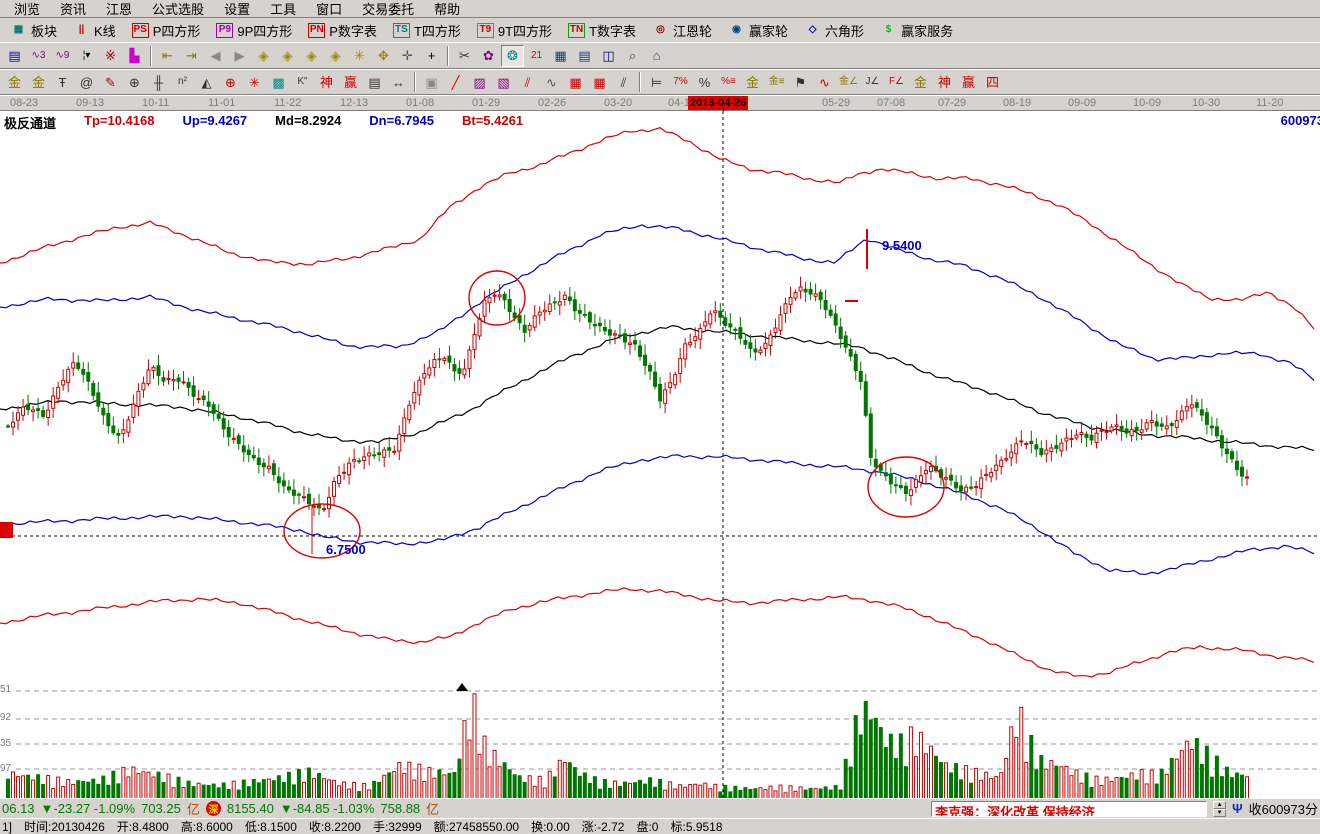  What do you see at coordinates (503, 82) in the screenshot?
I see `fan-dense-icon: ▧` at bounding box center [503, 82].